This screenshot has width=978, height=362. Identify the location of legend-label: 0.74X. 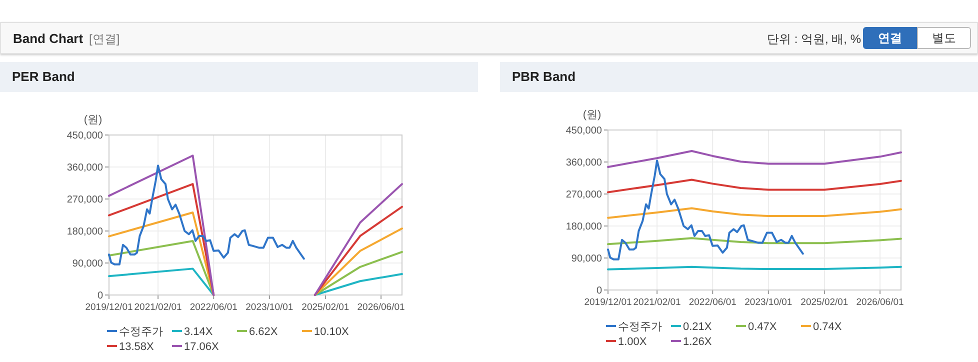
(827, 327).